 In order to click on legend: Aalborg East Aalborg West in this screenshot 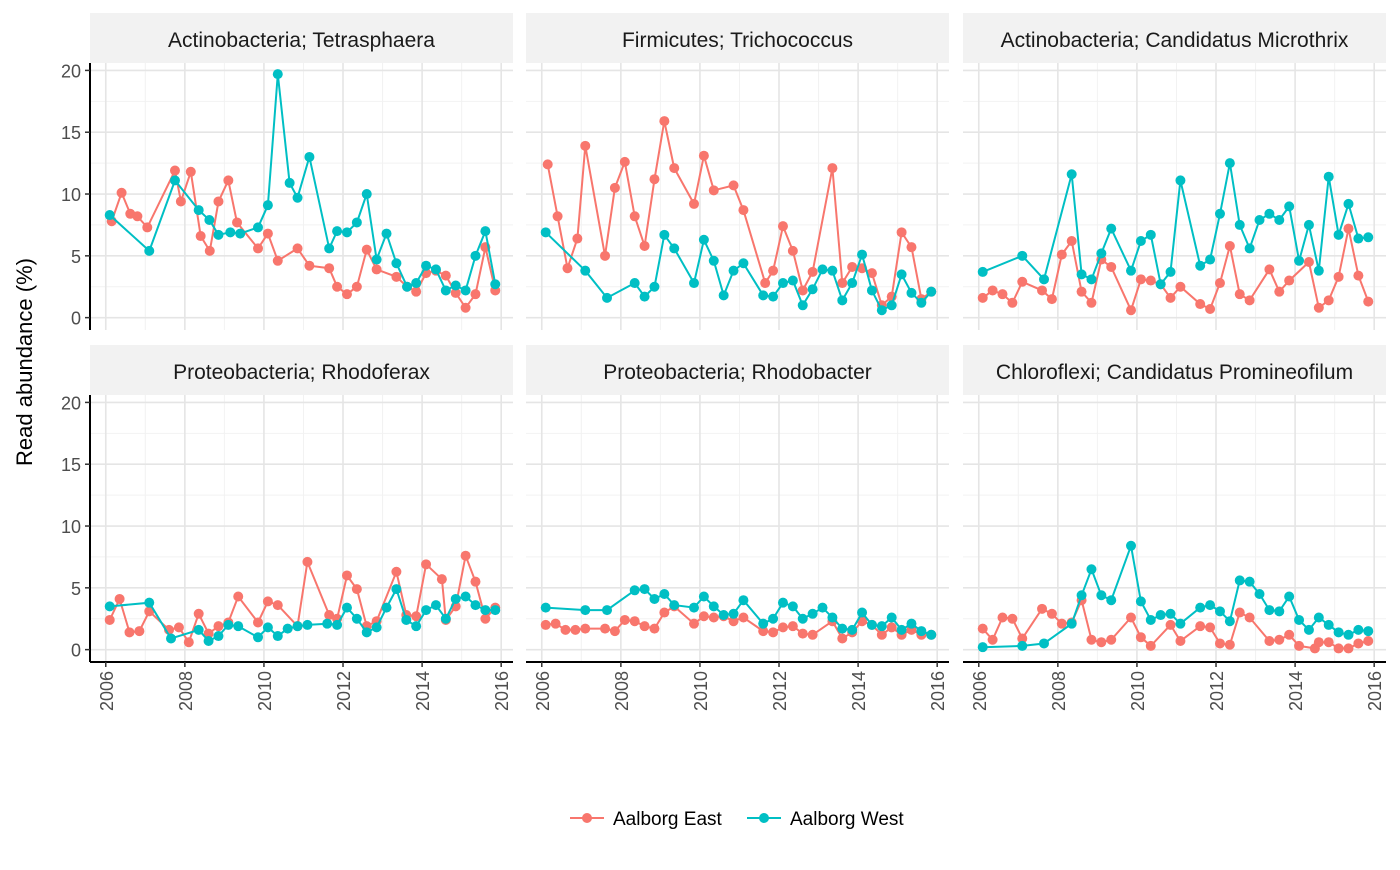, I will do `click(737, 819)`.